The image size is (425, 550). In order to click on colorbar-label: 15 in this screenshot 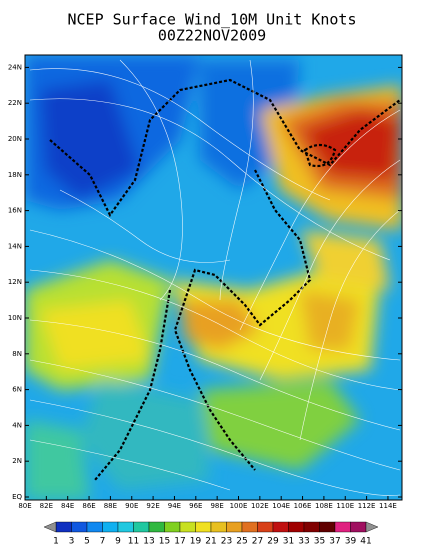, I will do `click(164, 542)`.